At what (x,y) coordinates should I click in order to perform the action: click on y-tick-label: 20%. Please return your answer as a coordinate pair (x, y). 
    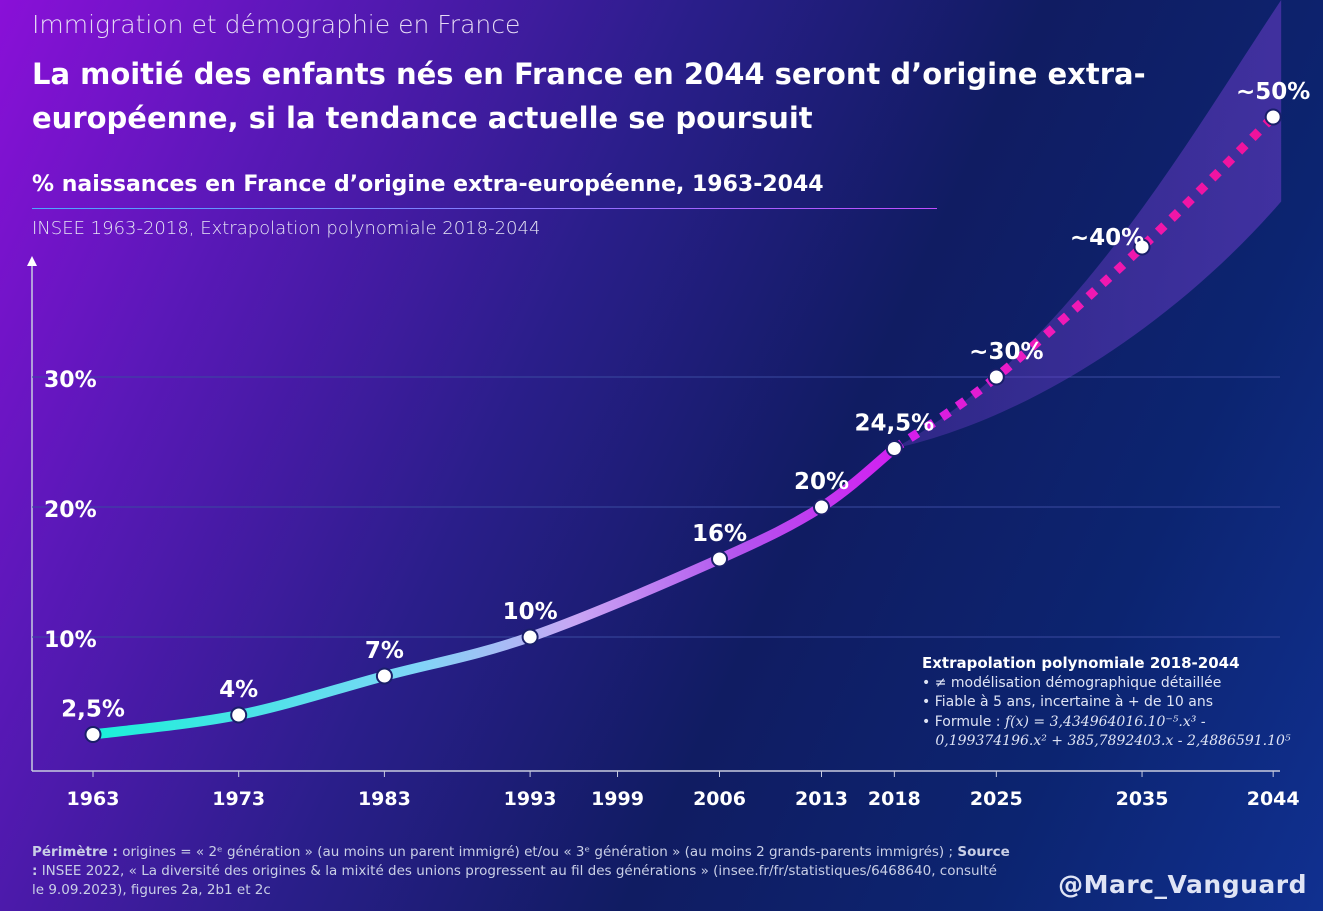
    Looking at the image, I should click on (70, 510).